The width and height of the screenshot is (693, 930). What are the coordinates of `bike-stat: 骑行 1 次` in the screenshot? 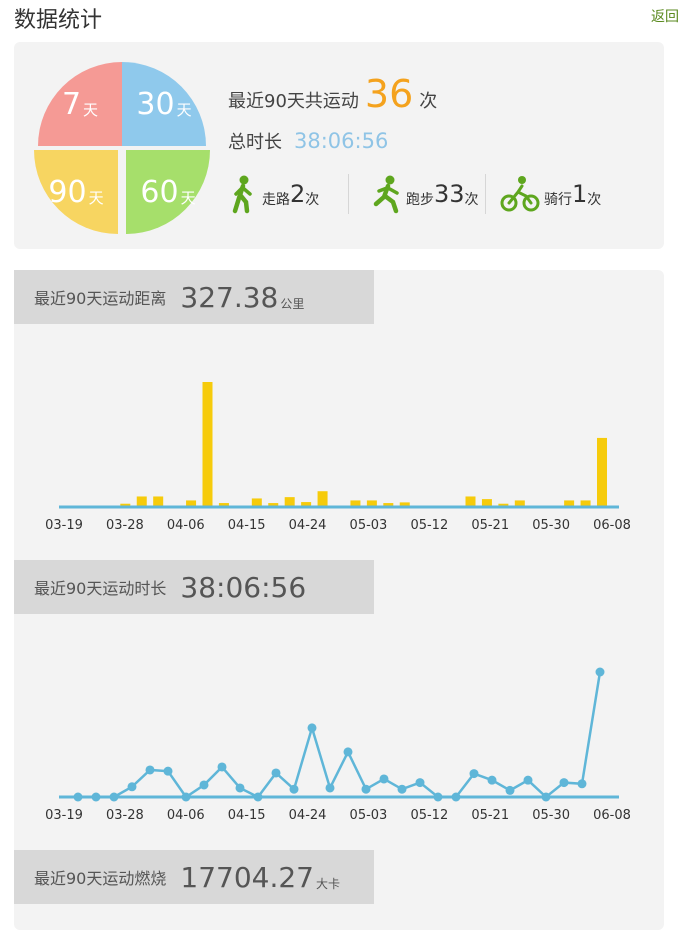 It's located at (550, 194).